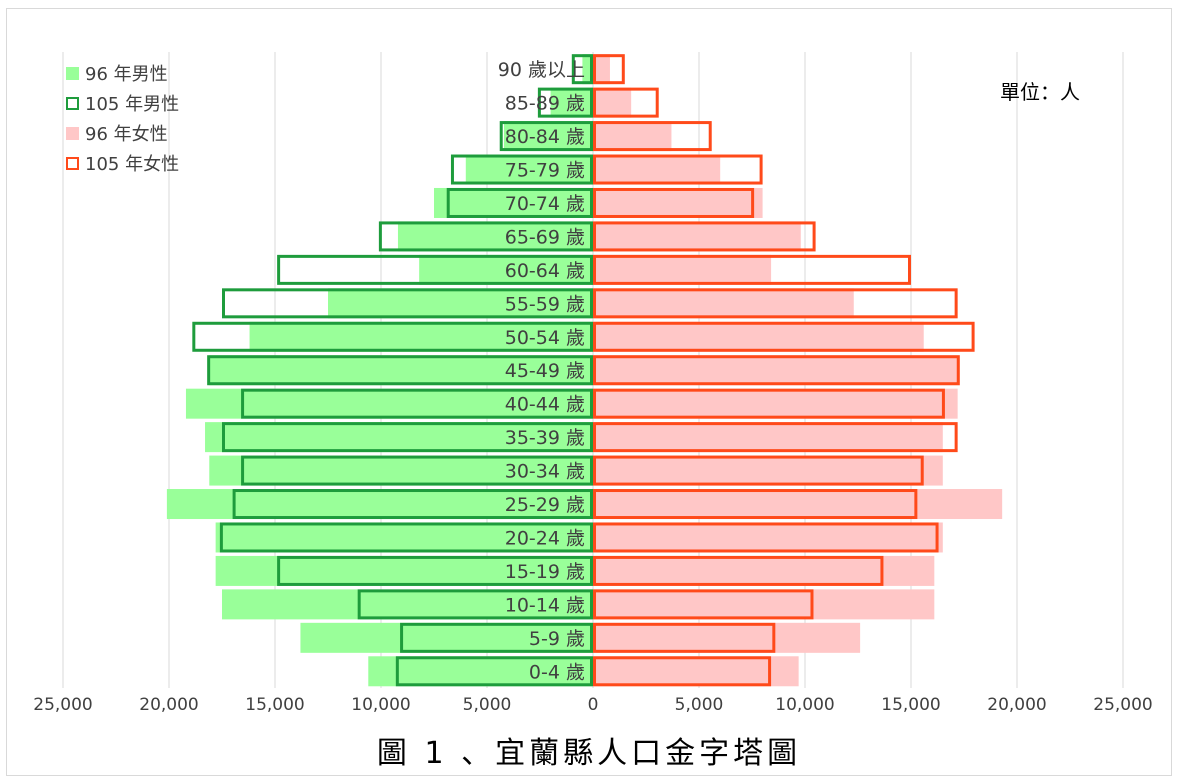  I want to click on category-label: 80-84 歲, so click(545, 137).